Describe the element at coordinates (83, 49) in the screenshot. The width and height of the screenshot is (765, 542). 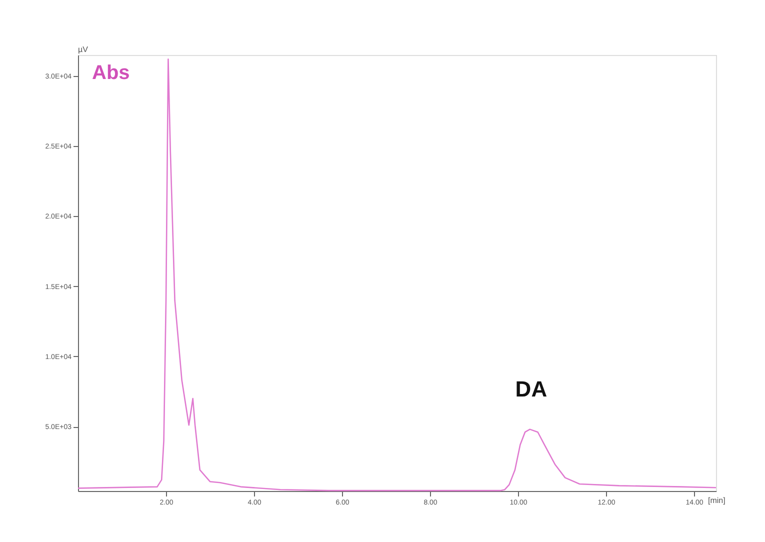
I see `y-axis-title: µV` at that location.